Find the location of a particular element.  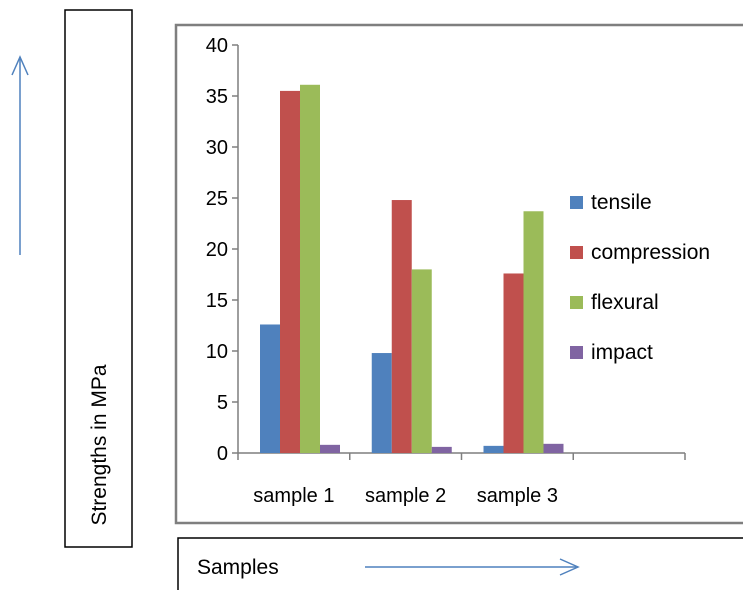

y-axis: 0 5 10 15 20 25 30 35 40 is located at coordinates (222, 250).